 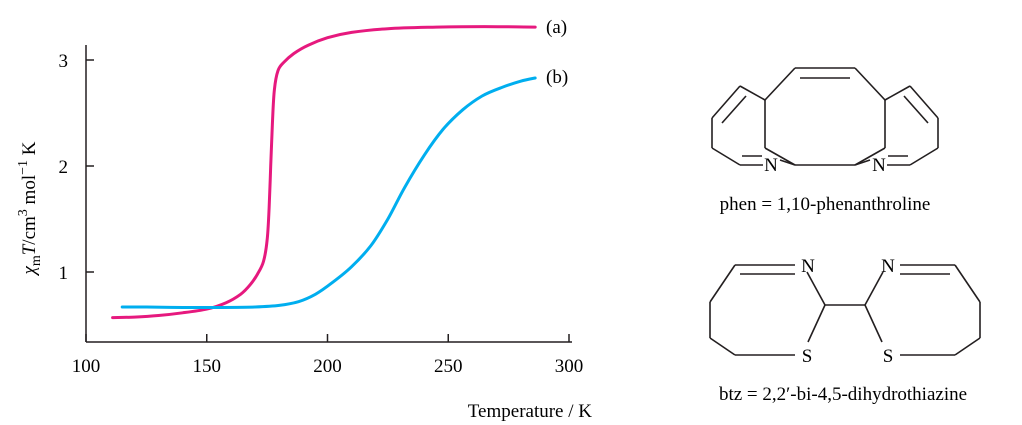 I want to click on y-tick-label-3: 3, so click(x=64, y=61).